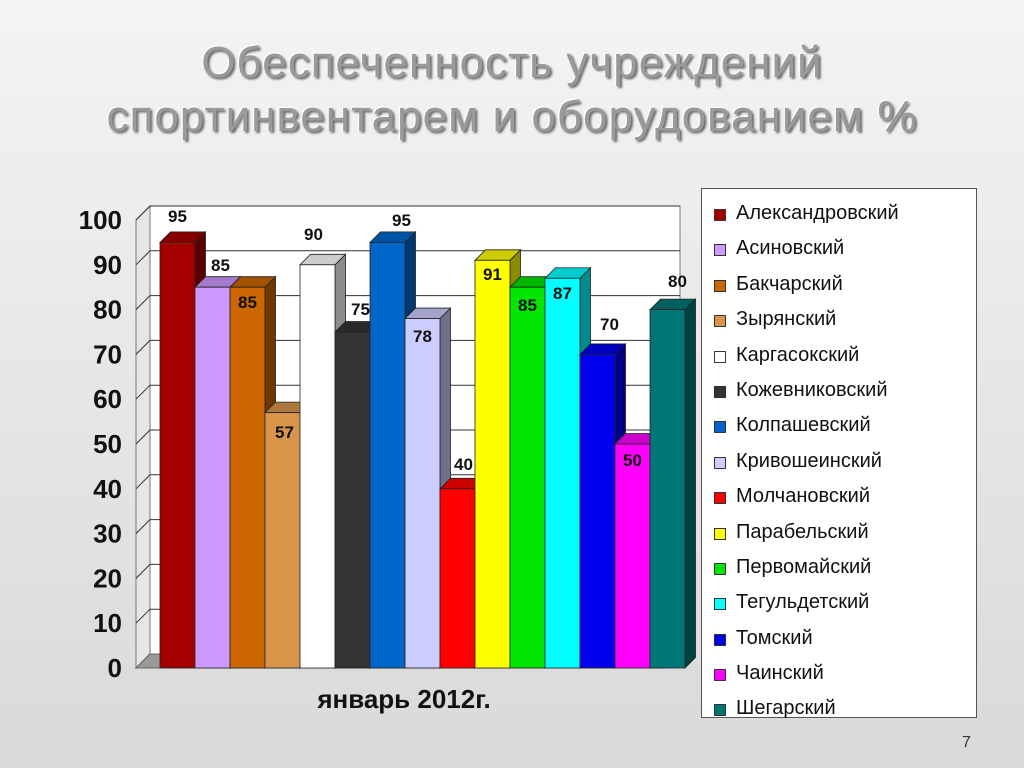  Describe the element at coordinates (107, 623) in the screenshot. I see `y-tick-label: 10` at that location.